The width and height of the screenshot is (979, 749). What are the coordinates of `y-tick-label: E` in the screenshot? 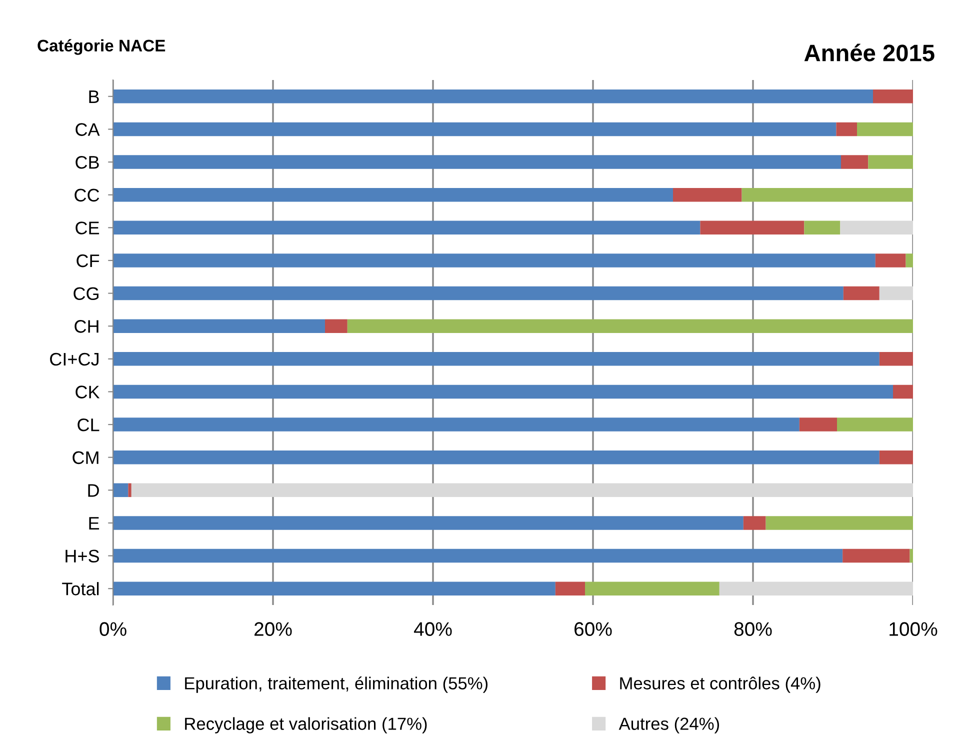 It's located at (94, 523).